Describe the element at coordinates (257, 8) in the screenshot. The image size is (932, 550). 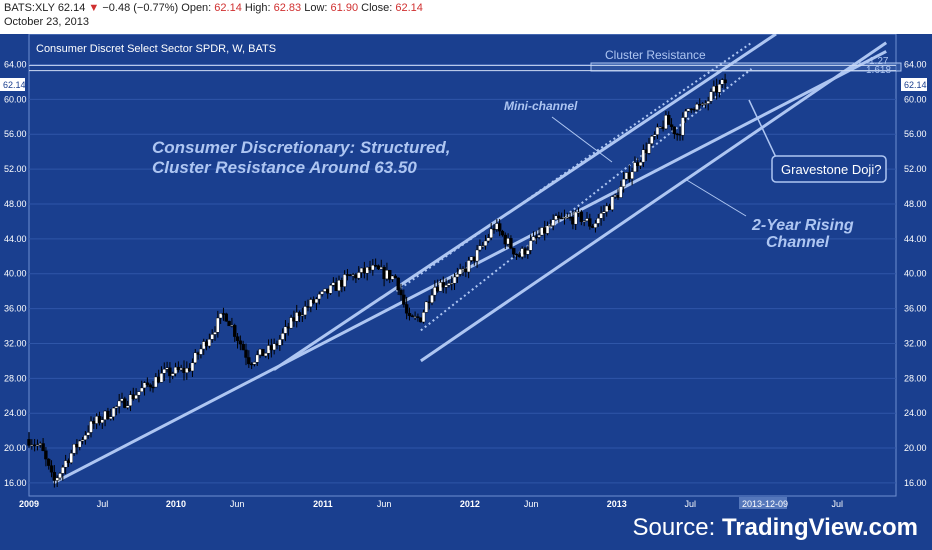
I see `high-label: High:` at that location.